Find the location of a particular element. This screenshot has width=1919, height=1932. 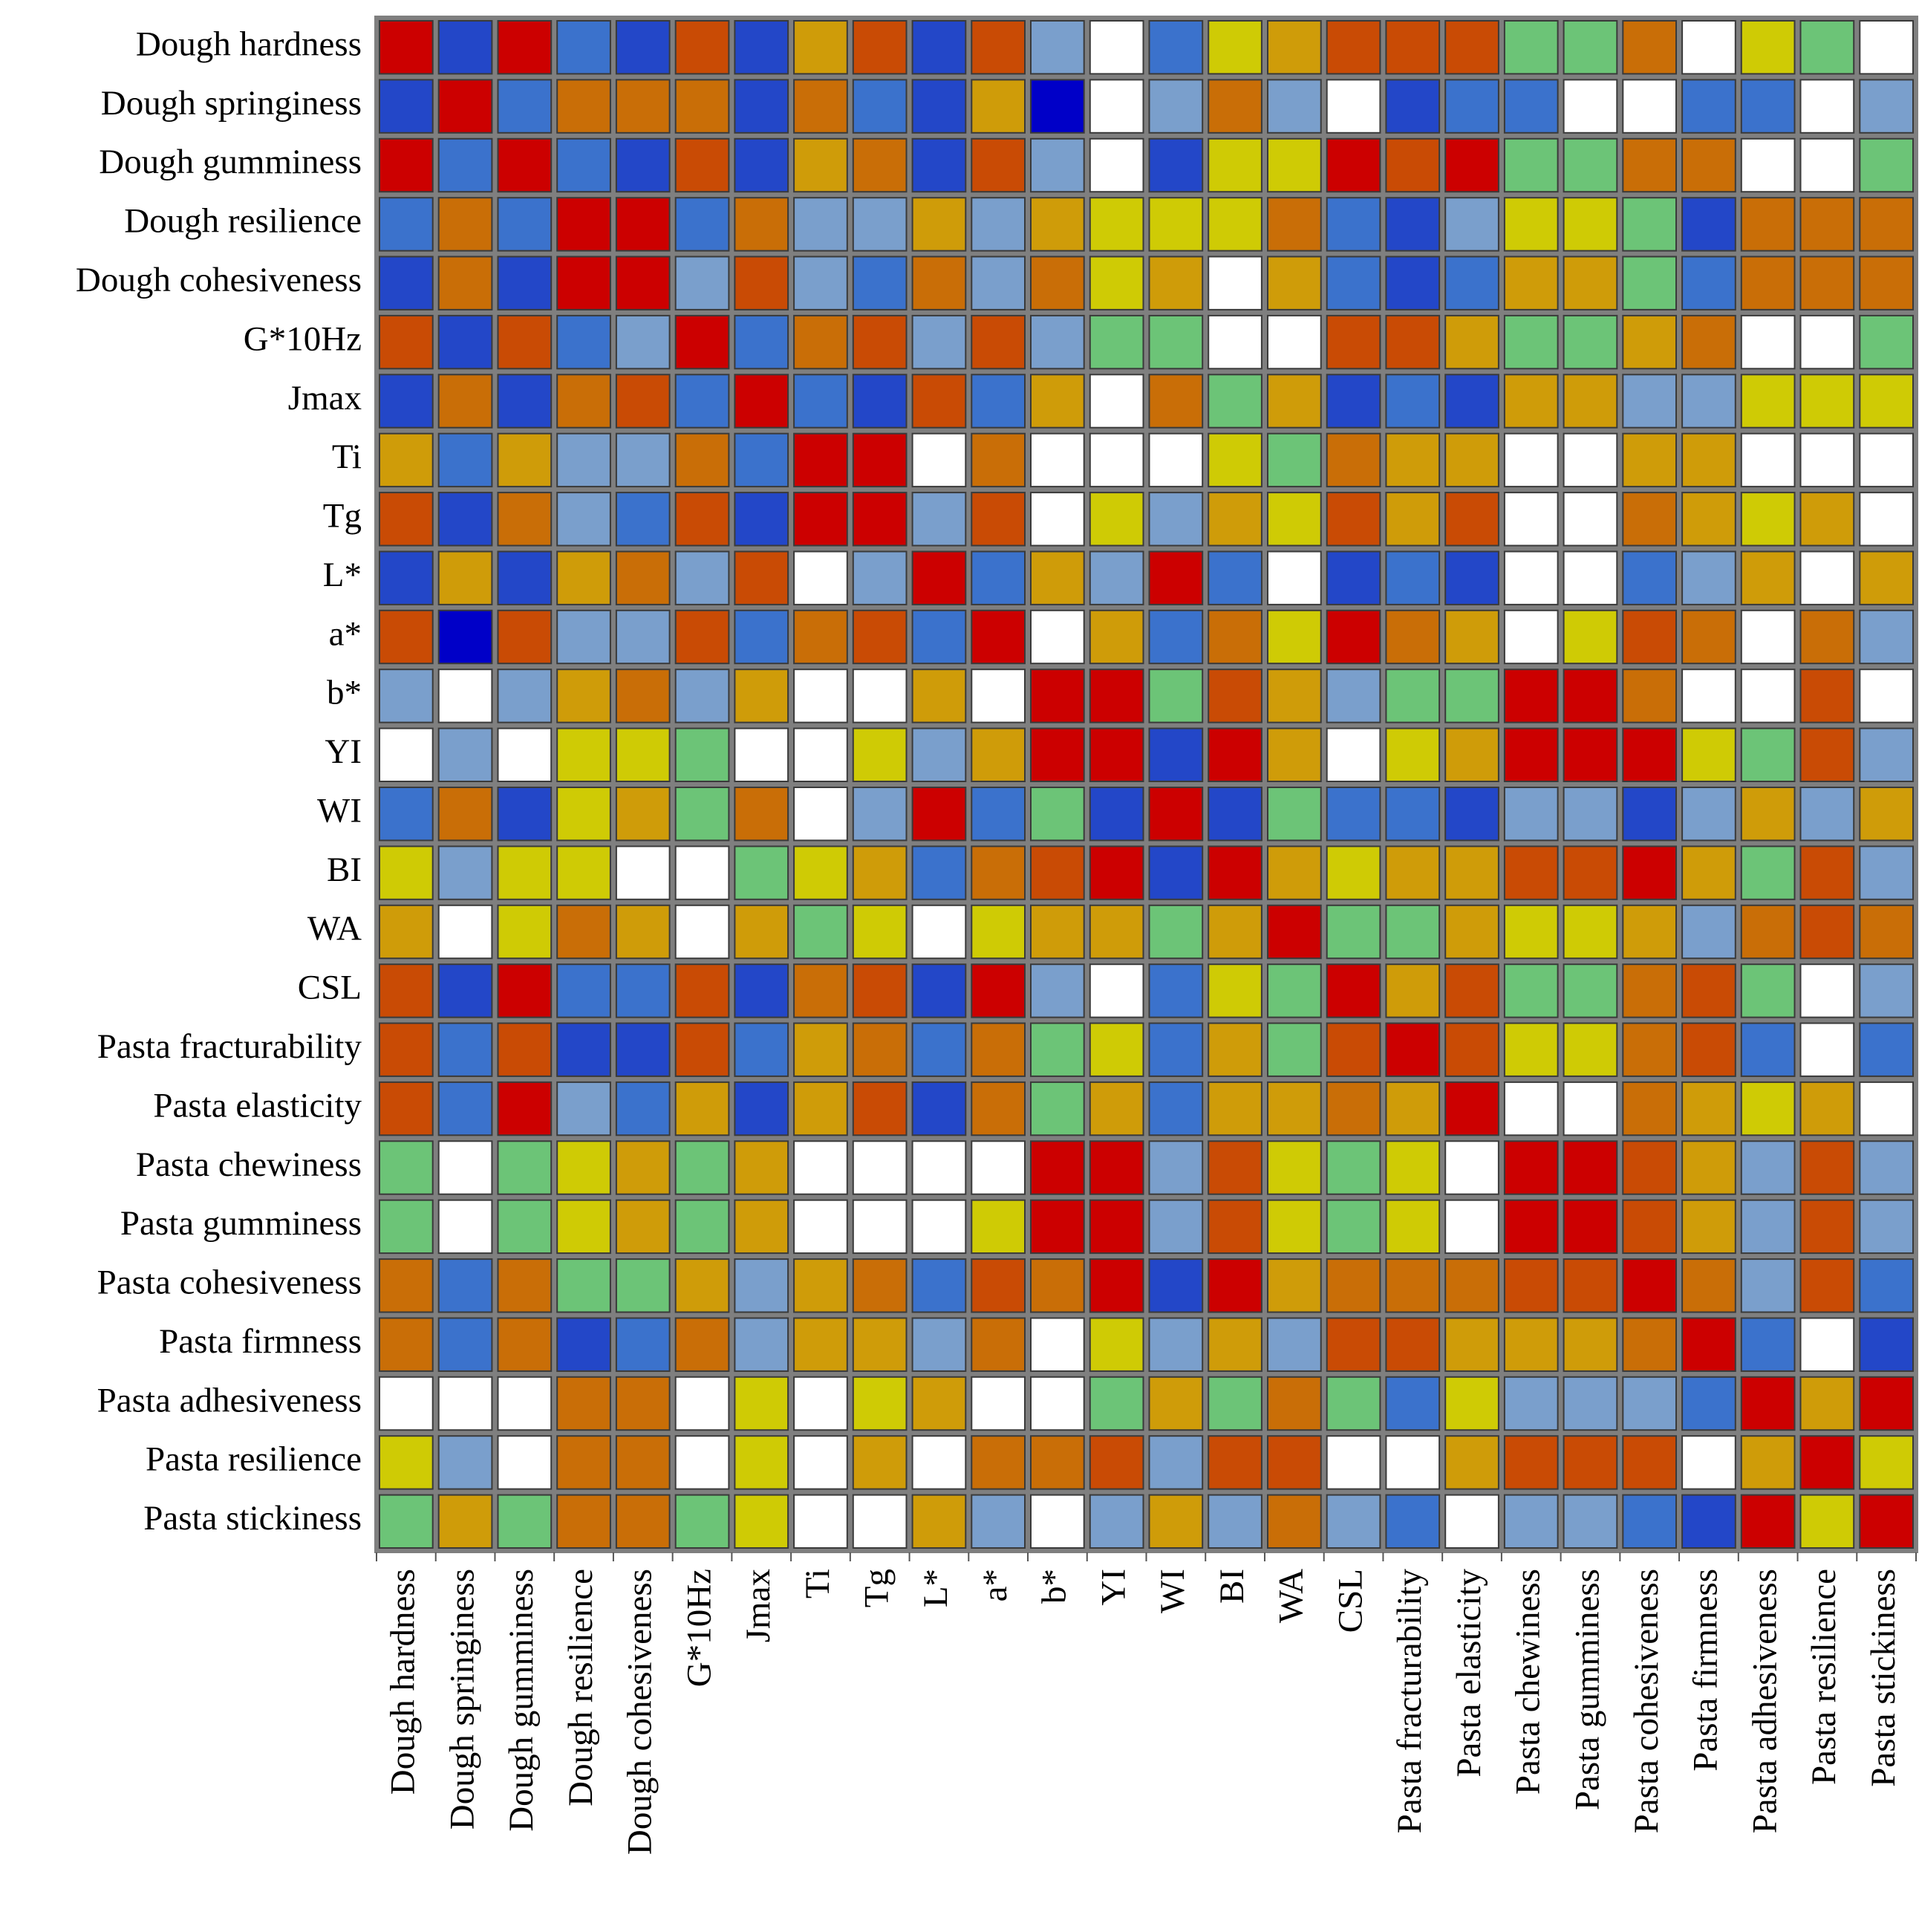

row-label-pasta-gumminess: Pasta gumminess is located at coordinates (241, 1223).